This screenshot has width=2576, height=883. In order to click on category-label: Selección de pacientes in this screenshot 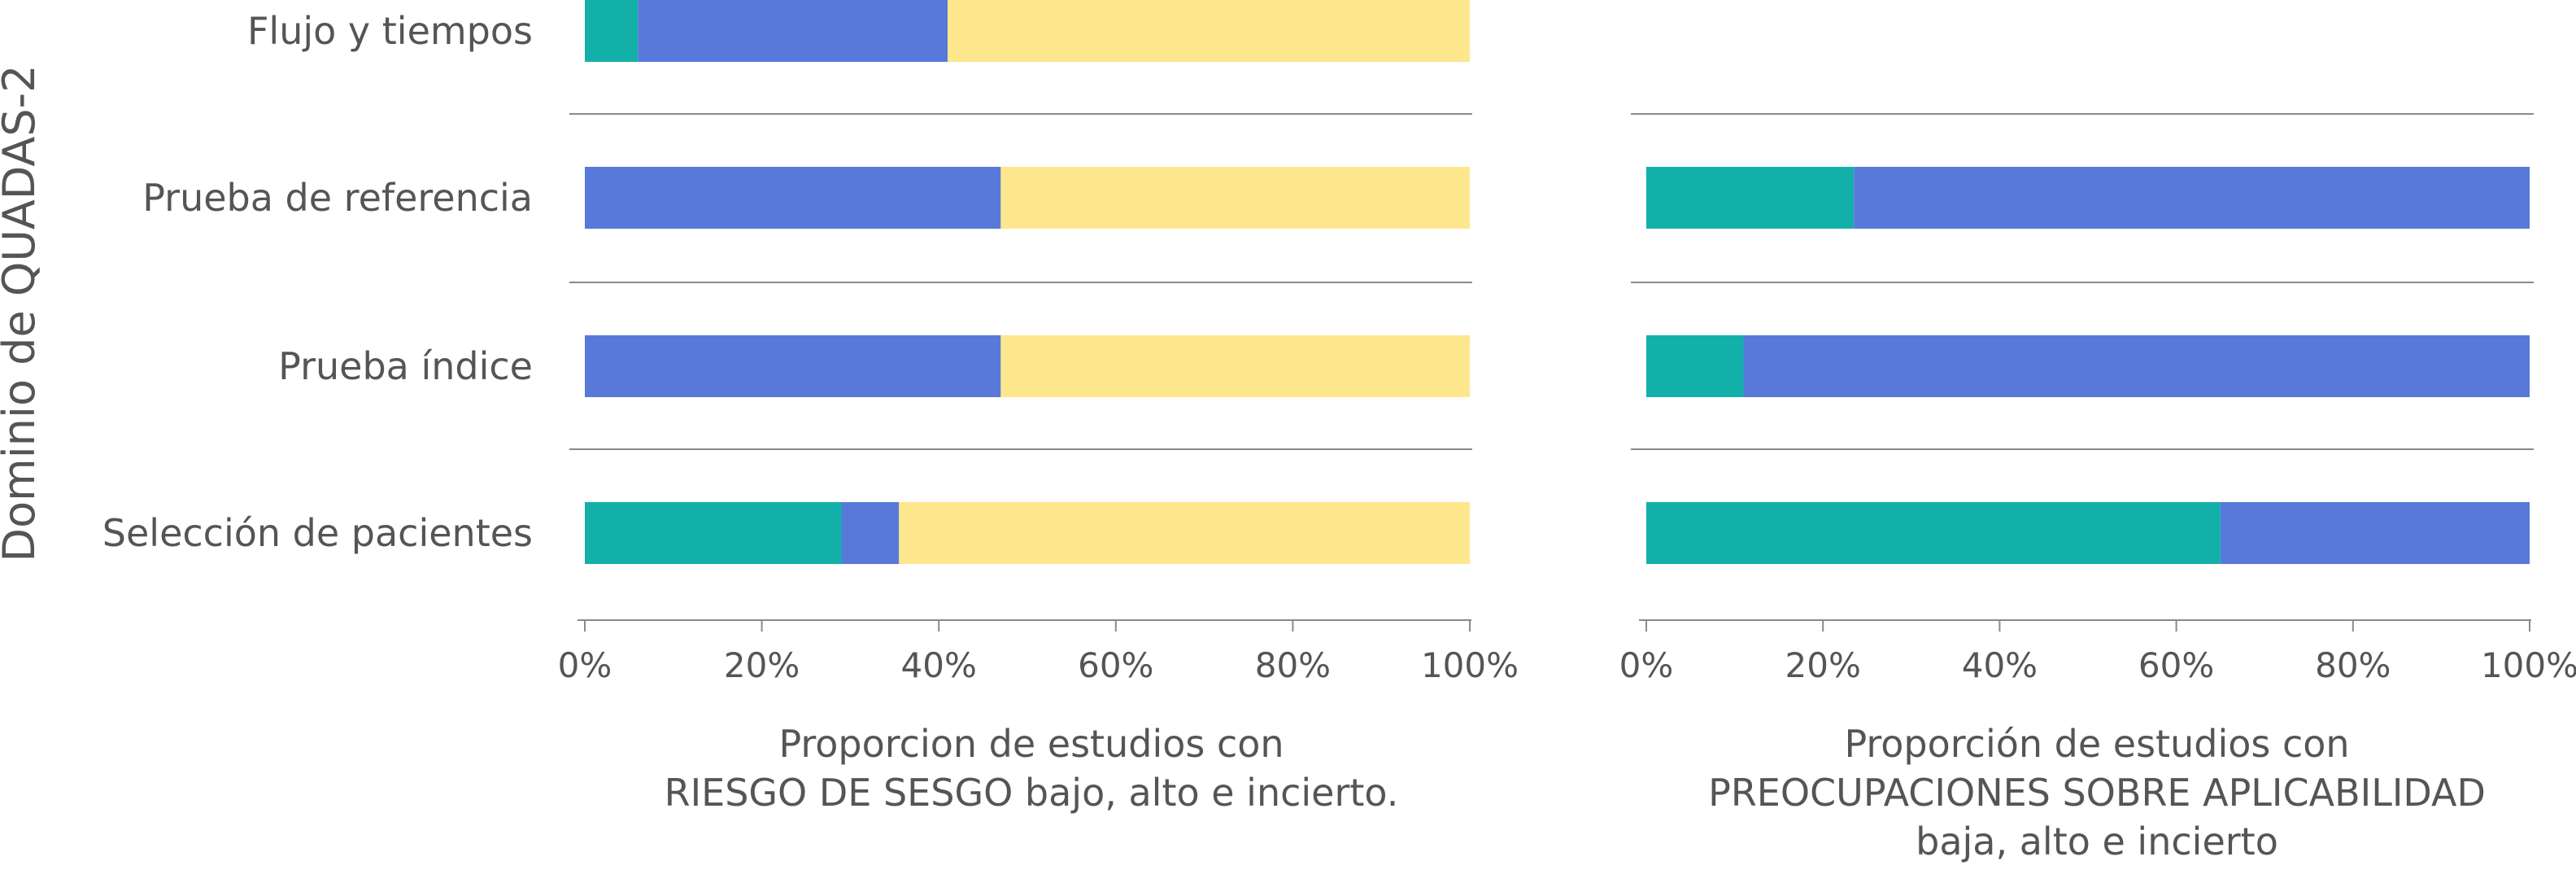, I will do `click(317, 533)`.